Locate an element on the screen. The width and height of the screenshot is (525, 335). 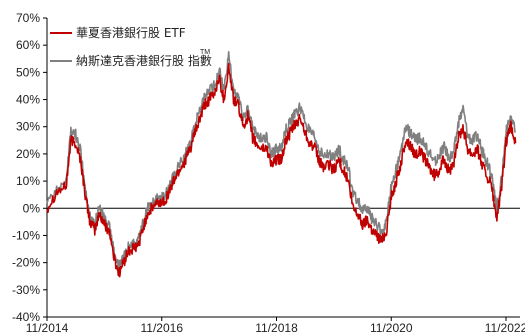
x-tick-label: 11/2018 is located at coordinates (276, 328).